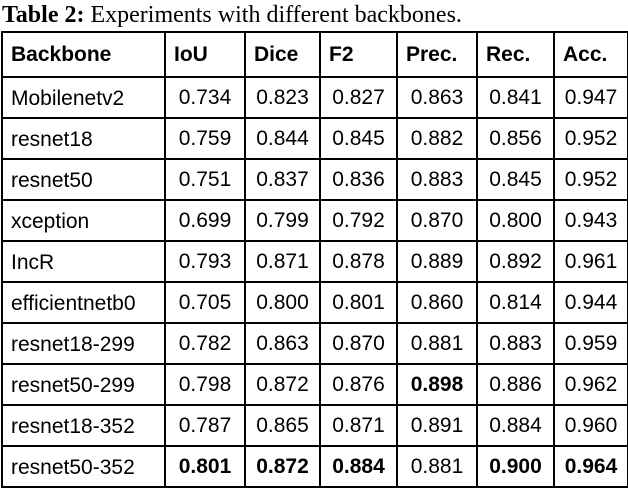  I want to click on metric-cell: 0.892, so click(515, 261).